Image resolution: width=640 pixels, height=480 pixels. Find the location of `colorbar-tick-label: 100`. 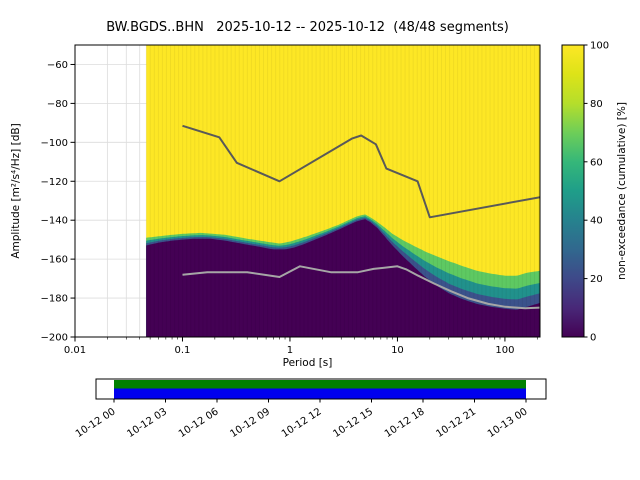

colorbar-tick-label: 100 is located at coordinates (599, 46).